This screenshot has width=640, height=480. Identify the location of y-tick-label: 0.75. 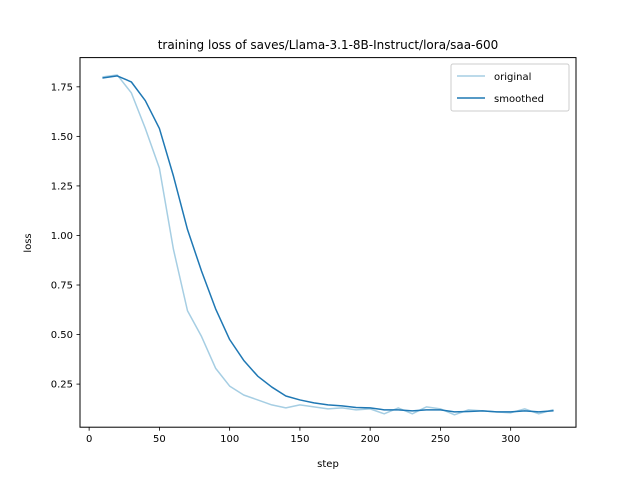
(62, 286).